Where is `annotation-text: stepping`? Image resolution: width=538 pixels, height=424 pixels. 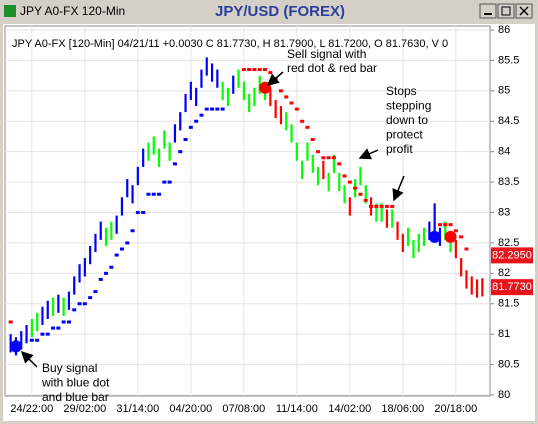 annotation-text: stepping is located at coordinates (408, 106).